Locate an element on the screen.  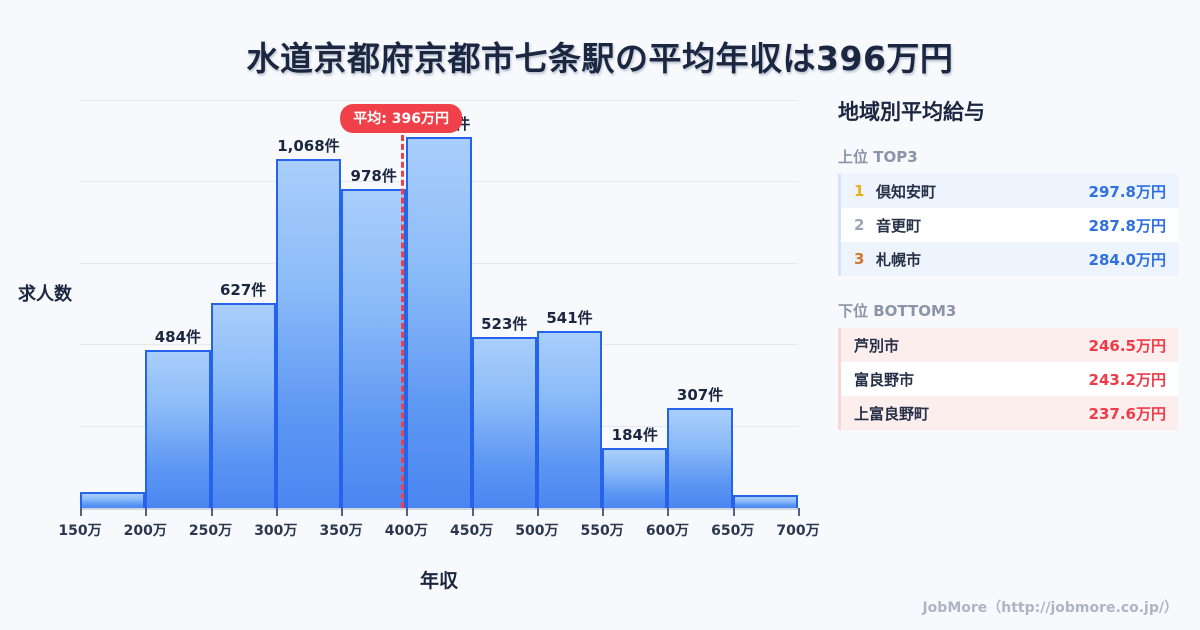
bar-value-label: 523件 is located at coordinates (504, 324).